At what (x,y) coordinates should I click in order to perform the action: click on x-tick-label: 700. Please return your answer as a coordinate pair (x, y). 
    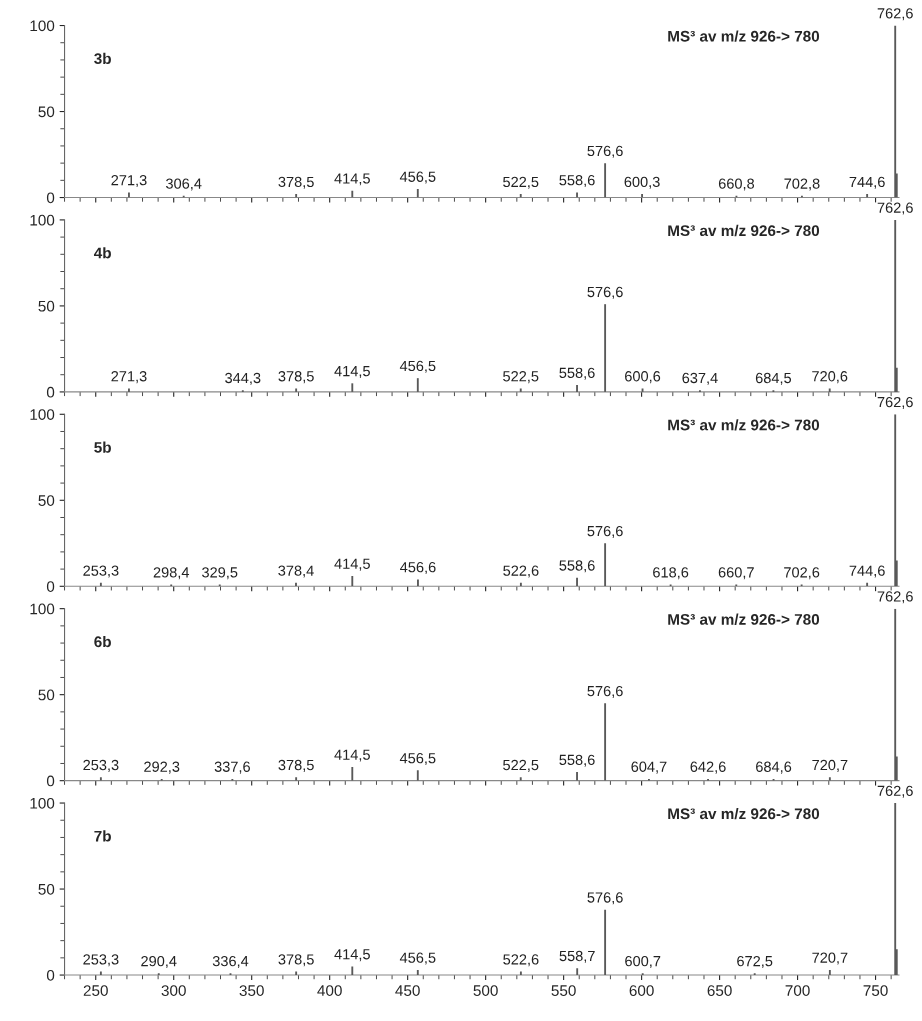
    Looking at the image, I should click on (797, 990).